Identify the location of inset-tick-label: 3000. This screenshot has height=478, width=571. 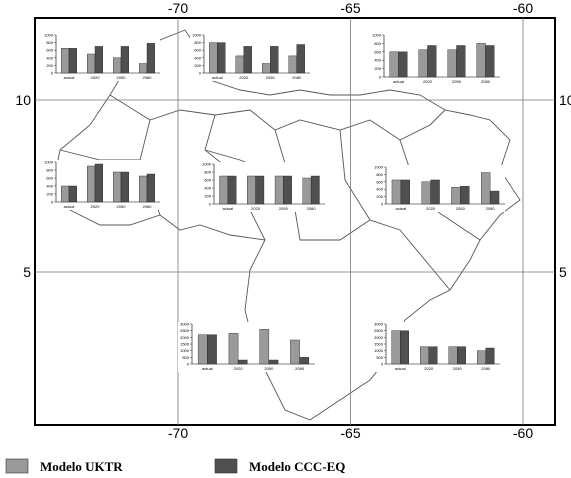
(185, 324).